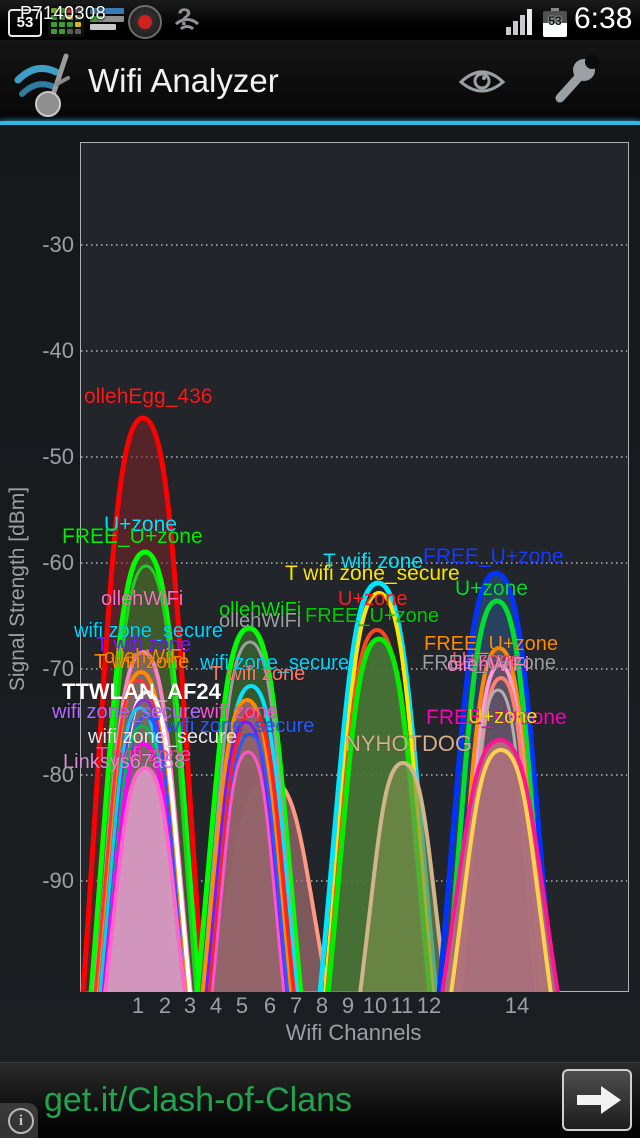 This screenshot has width=640, height=1138. What do you see at coordinates (402, 1005) in the screenshot?
I see `x-tick-label: 11` at bounding box center [402, 1005].